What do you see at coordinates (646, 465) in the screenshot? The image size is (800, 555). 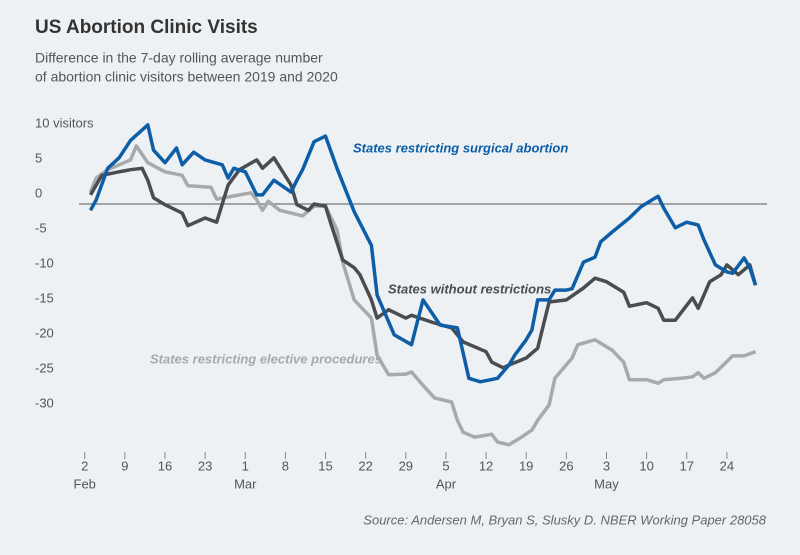 I see `x-tick-label: 10` at bounding box center [646, 465].